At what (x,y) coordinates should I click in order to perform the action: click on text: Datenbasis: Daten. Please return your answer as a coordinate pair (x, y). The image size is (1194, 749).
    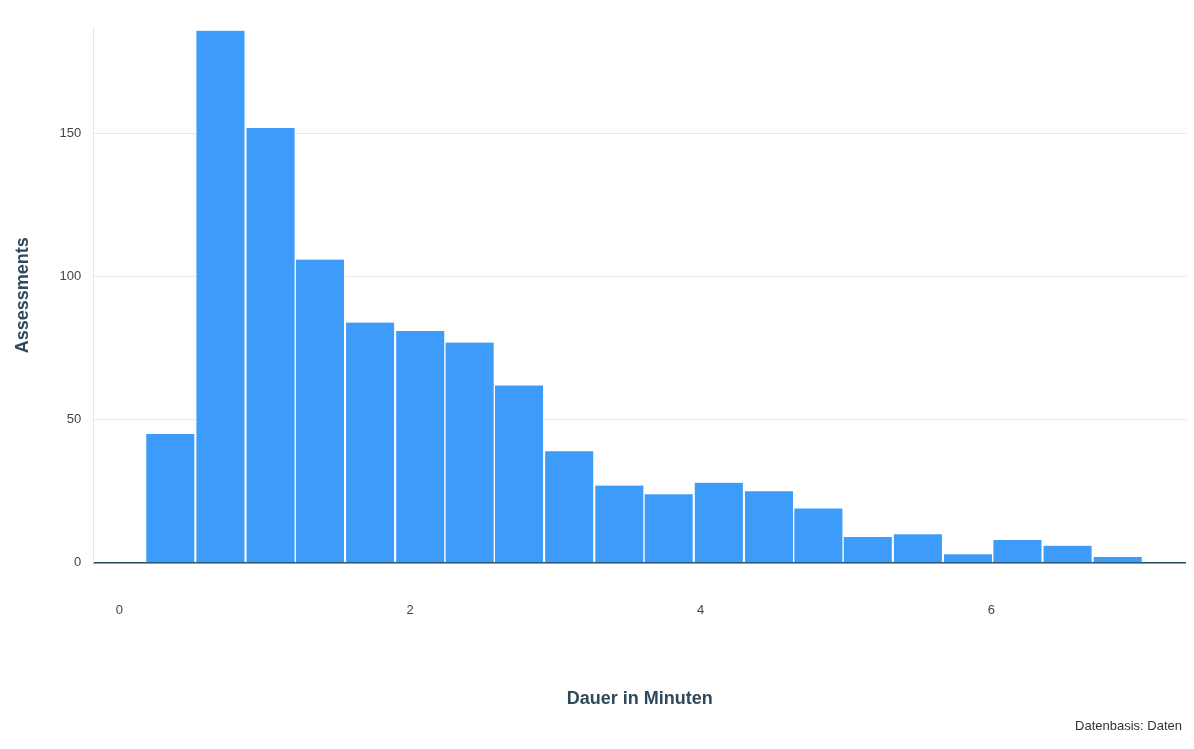
    Looking at the image, I should click on (1128, 725).